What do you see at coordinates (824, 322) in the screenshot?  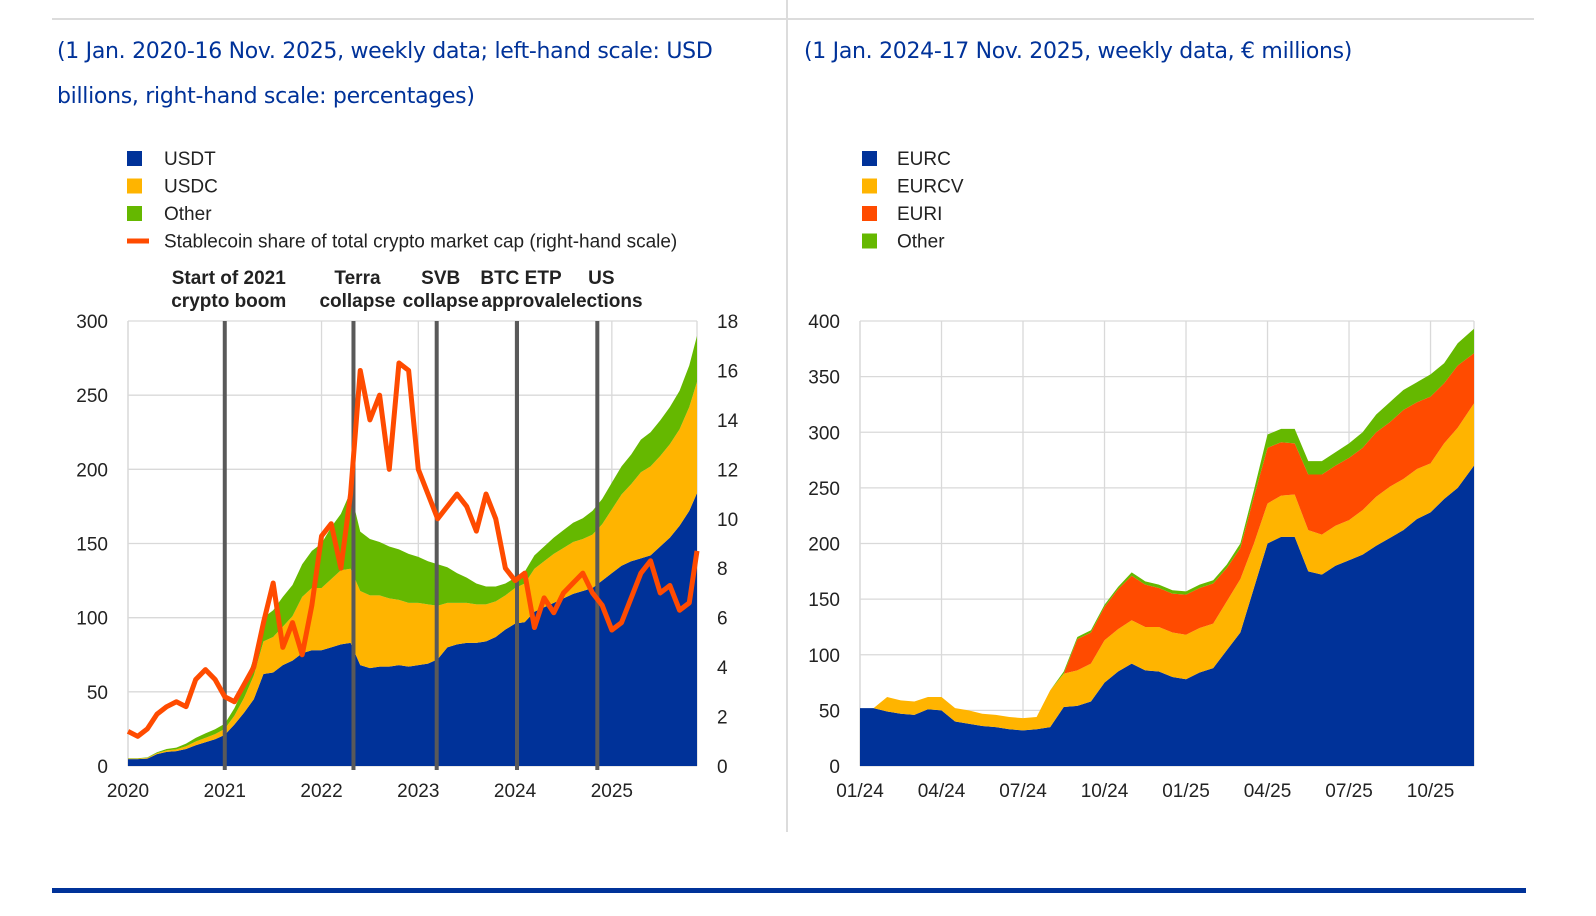 I see `y-tick-label: 400` at bounding box center [824, 322].